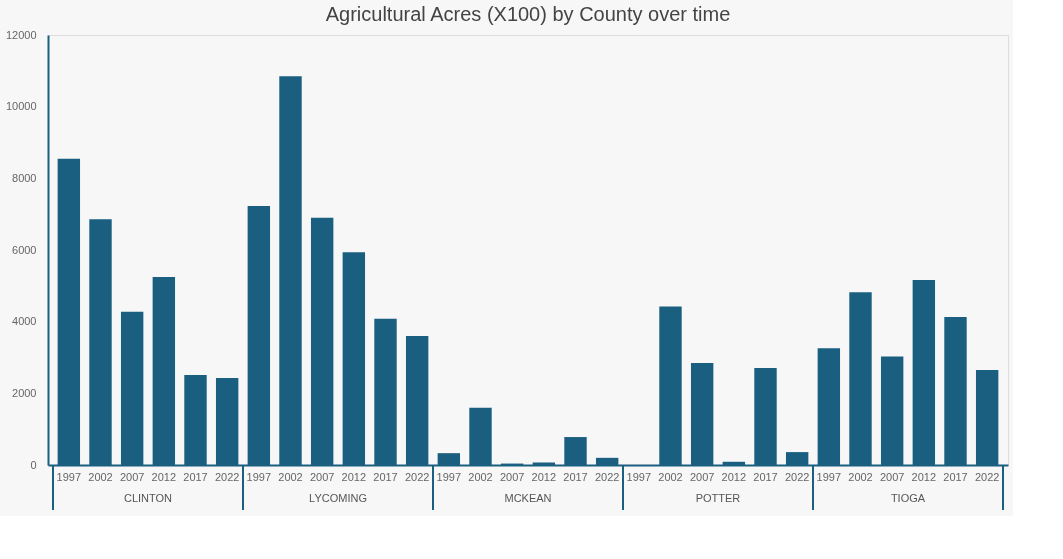 Image resolution: width=1063 pixels, height=559 pixels. I want to click on y-tick-label: 12000, so click(21, 34).